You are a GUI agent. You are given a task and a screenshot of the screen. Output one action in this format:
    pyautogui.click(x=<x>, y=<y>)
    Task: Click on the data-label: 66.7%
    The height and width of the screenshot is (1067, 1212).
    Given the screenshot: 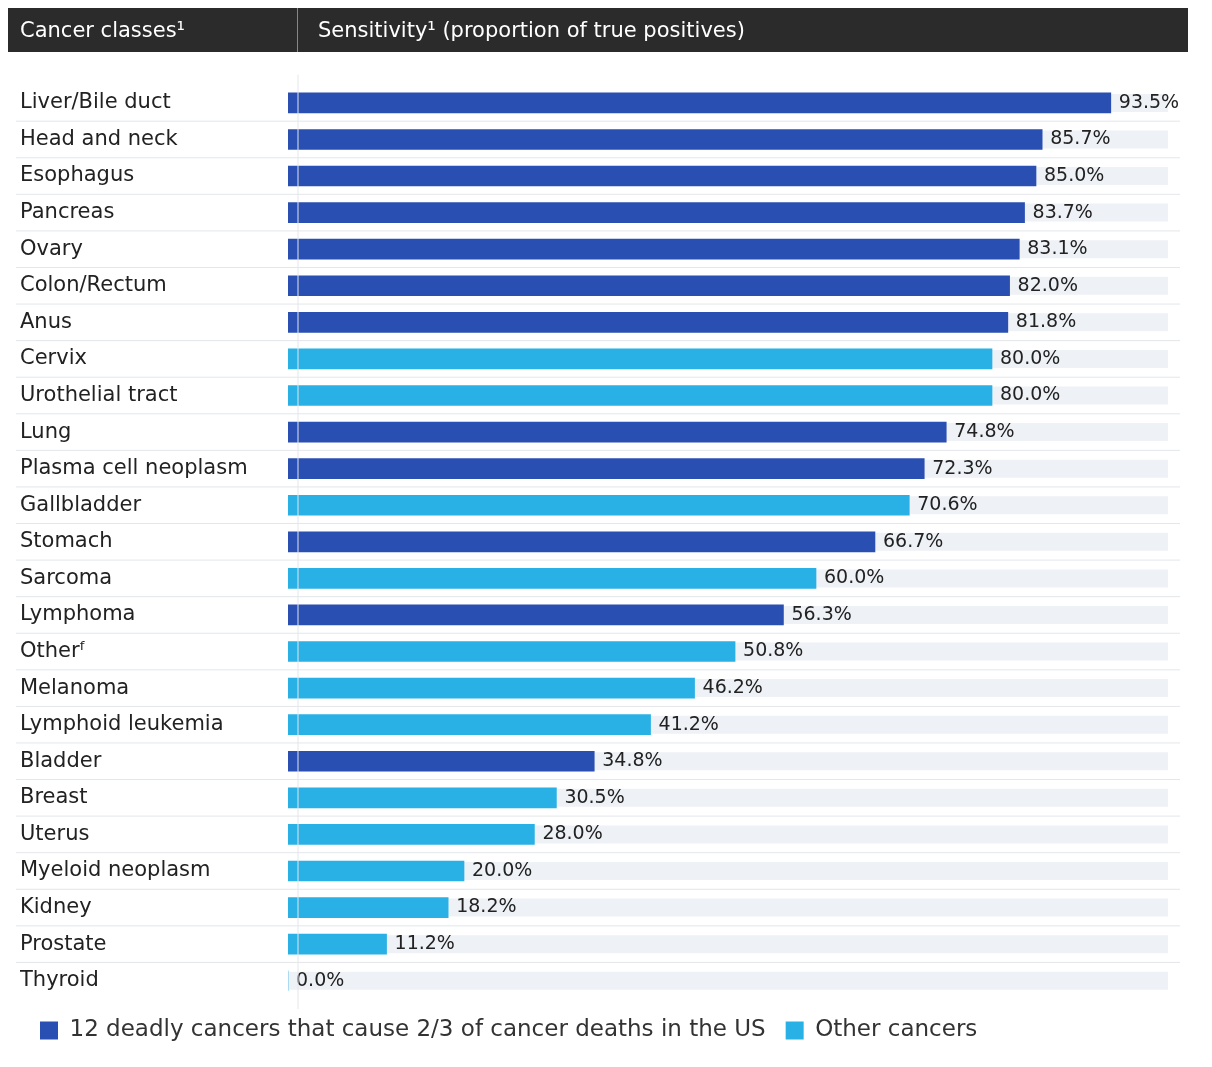 What is the action you would take?
    pyautogui.click(x=913, y=539)
    